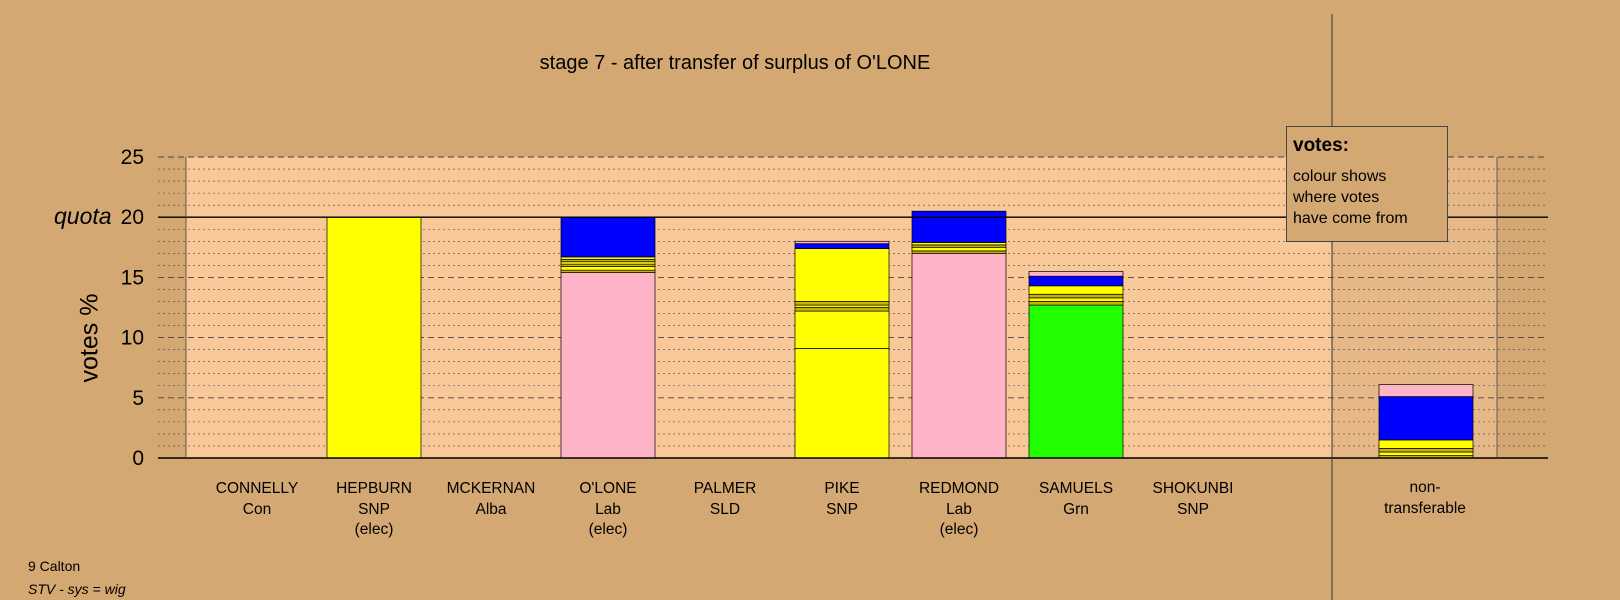  I want to click on candidate-party: SLD, so click(725, 509).